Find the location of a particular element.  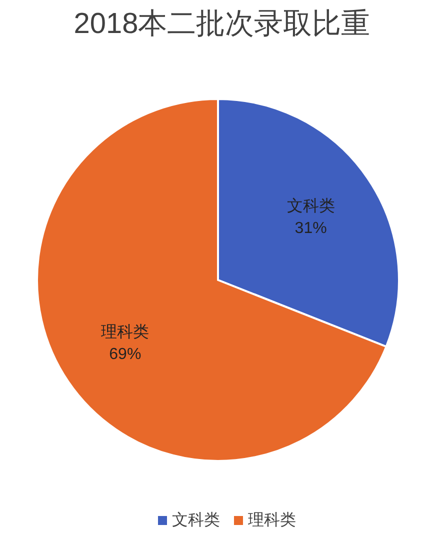

data-label: 31% is located at coordinates (310, 228).